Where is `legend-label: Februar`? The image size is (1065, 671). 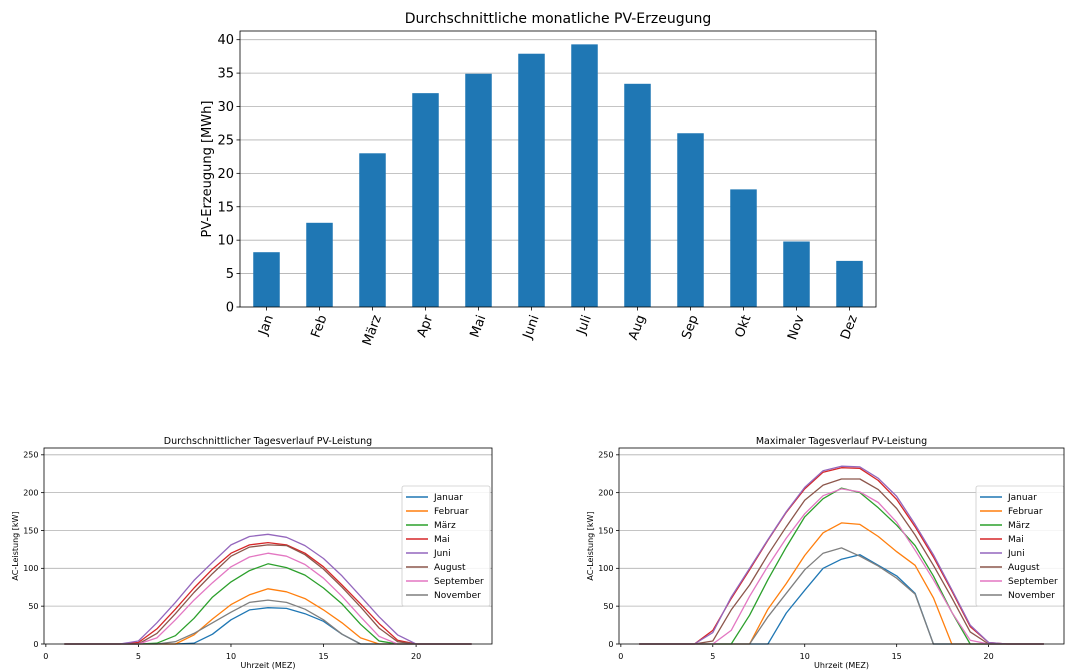
legend-label: Februar is located at coordinates (1025, 512).